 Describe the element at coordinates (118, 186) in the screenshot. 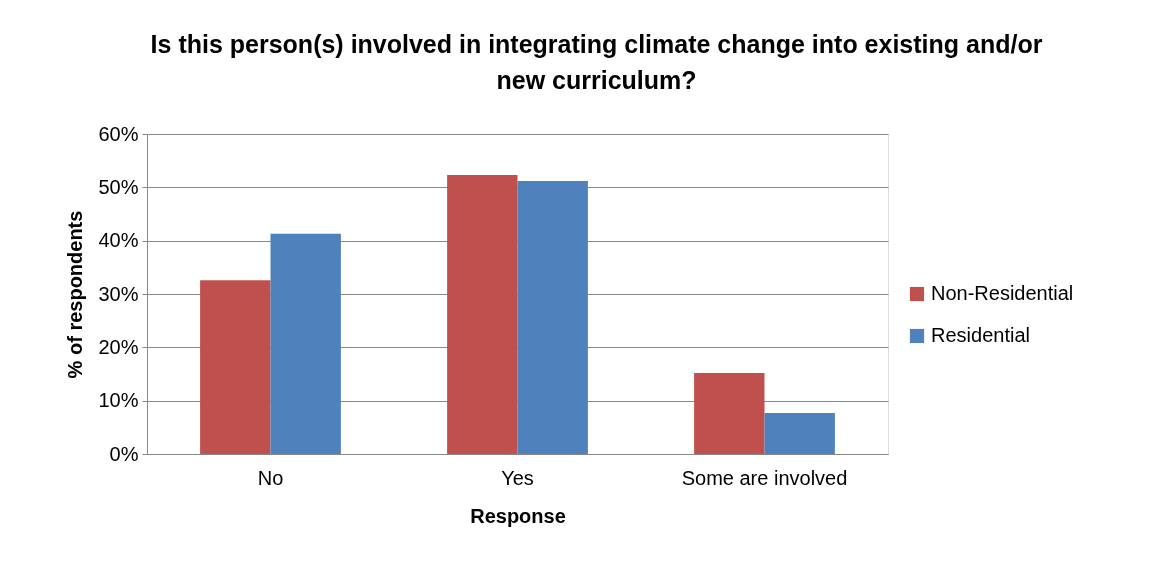

I see `y-tick-label: 50%` at that location.